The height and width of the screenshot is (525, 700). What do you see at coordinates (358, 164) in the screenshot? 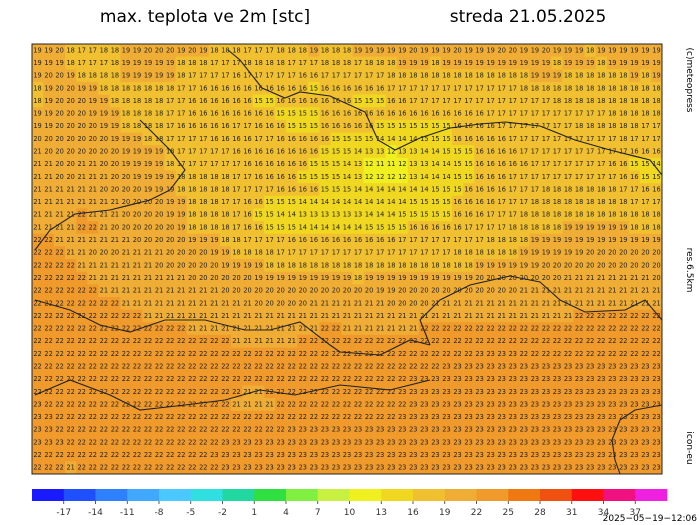
I see `cell-value: 13` at bounding box center [358, 164].